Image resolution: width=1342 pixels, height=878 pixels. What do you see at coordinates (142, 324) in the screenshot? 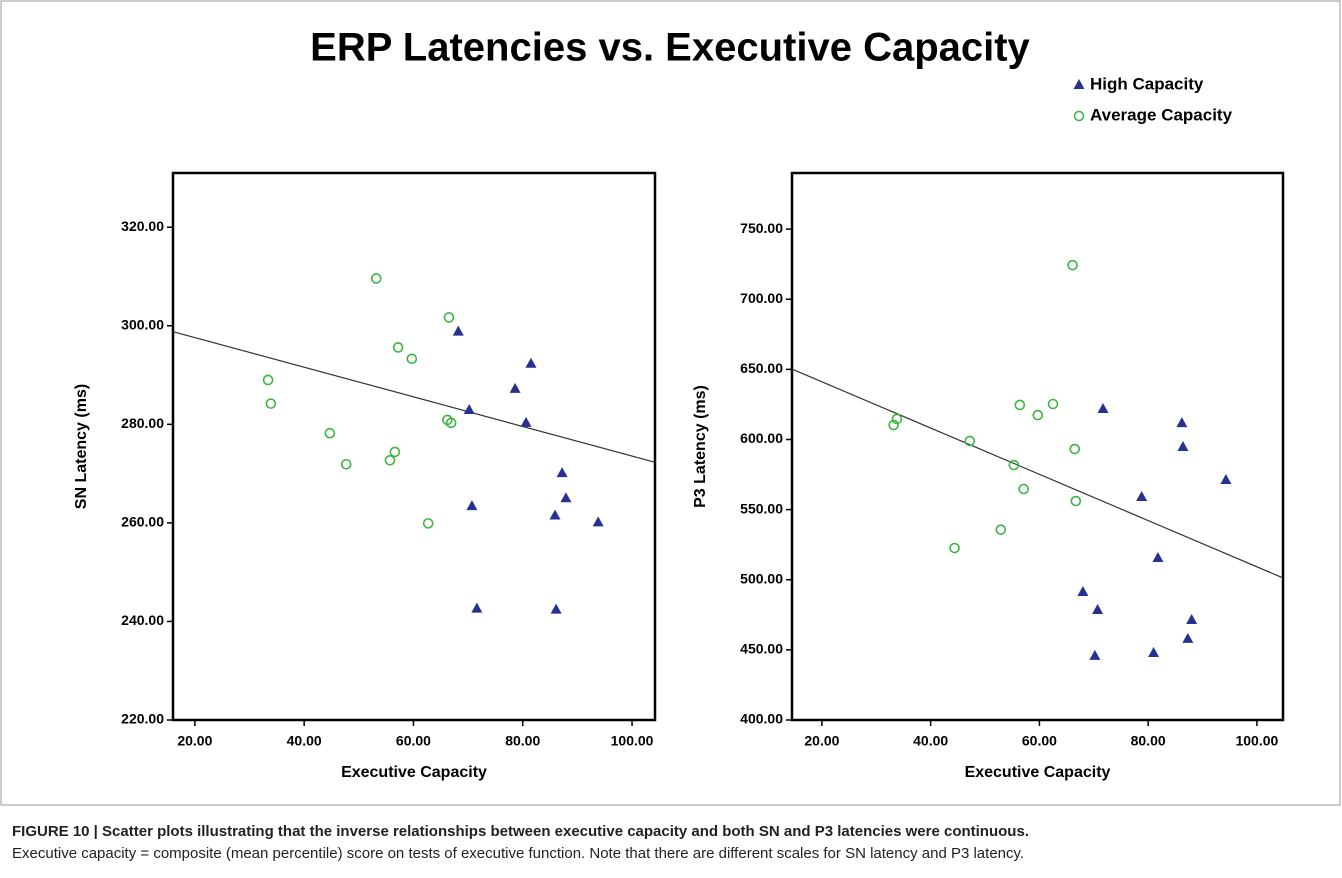
I see `y-tick-label: 300.00` at bounding box center [142, 324].